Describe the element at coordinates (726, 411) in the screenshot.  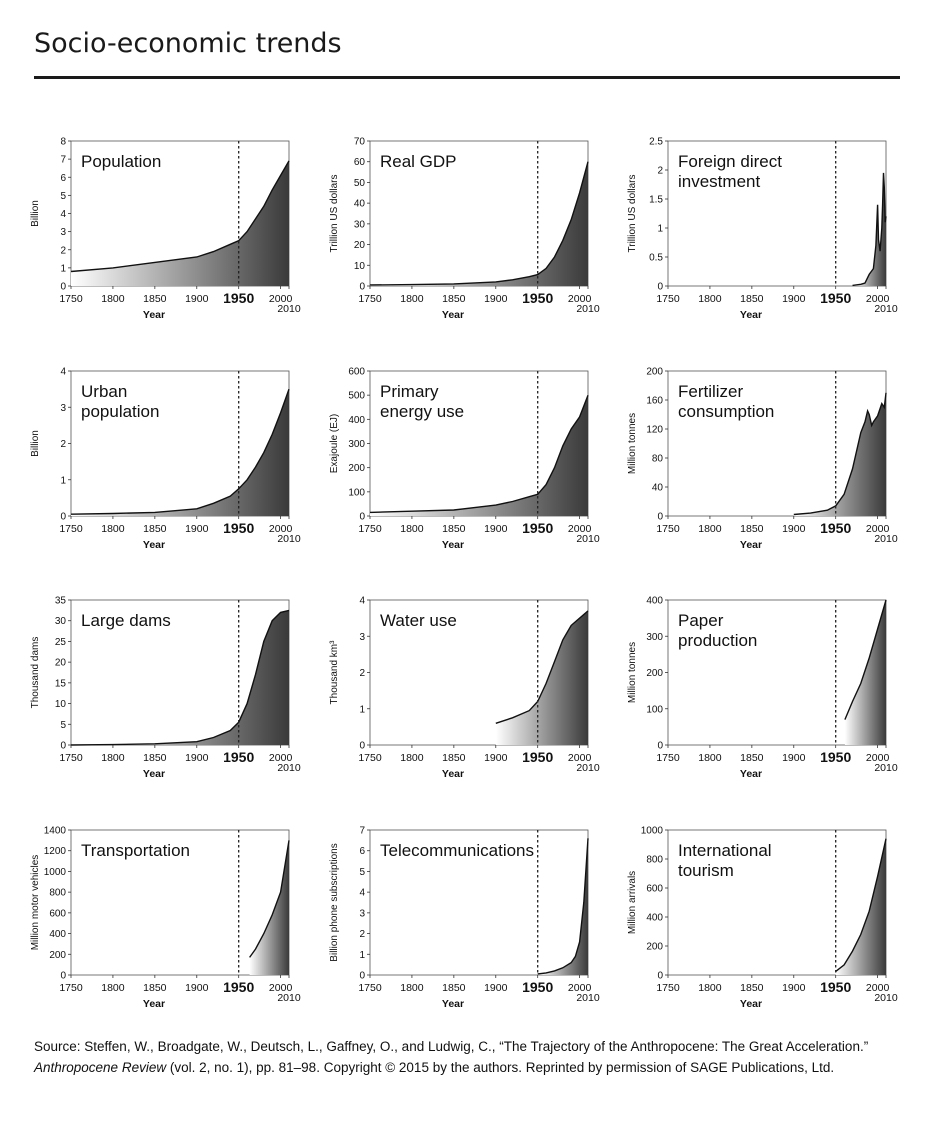
I see `chart-title: consumption` at that location.